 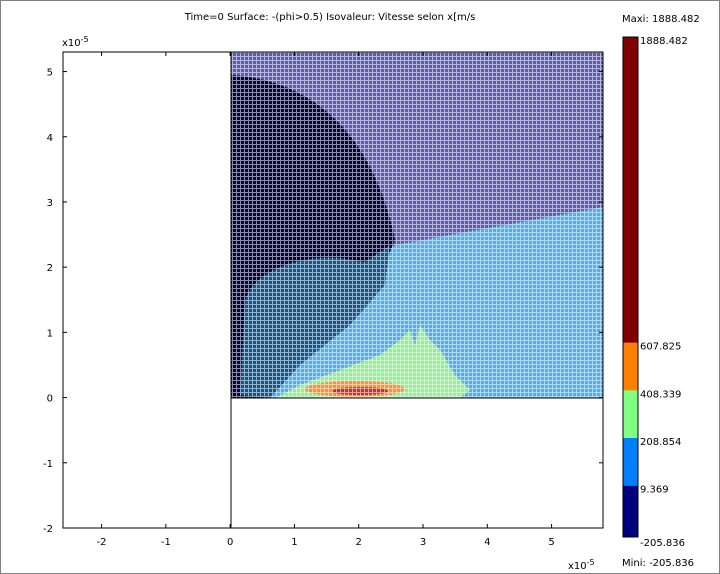 I want to click on y-tick-label: -2, so click(x=48, y=529).